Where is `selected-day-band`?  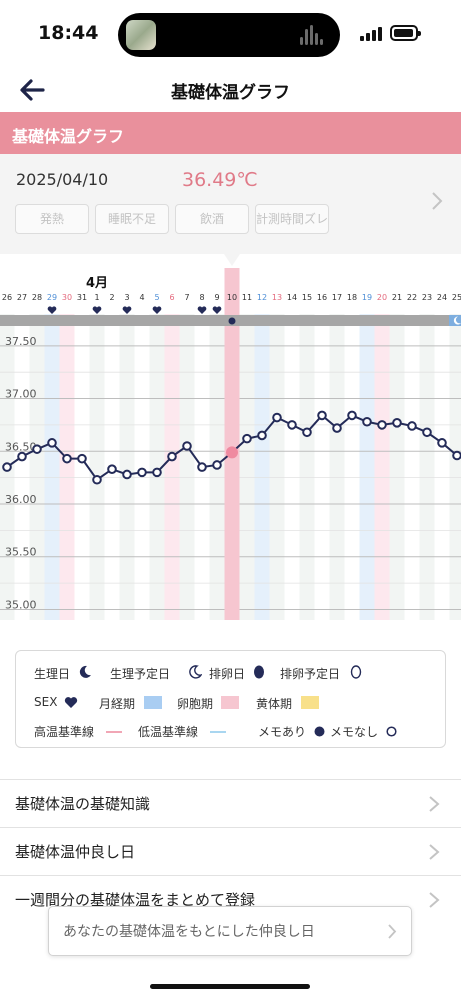
selected-day-band is located at coordinates (232, 444).